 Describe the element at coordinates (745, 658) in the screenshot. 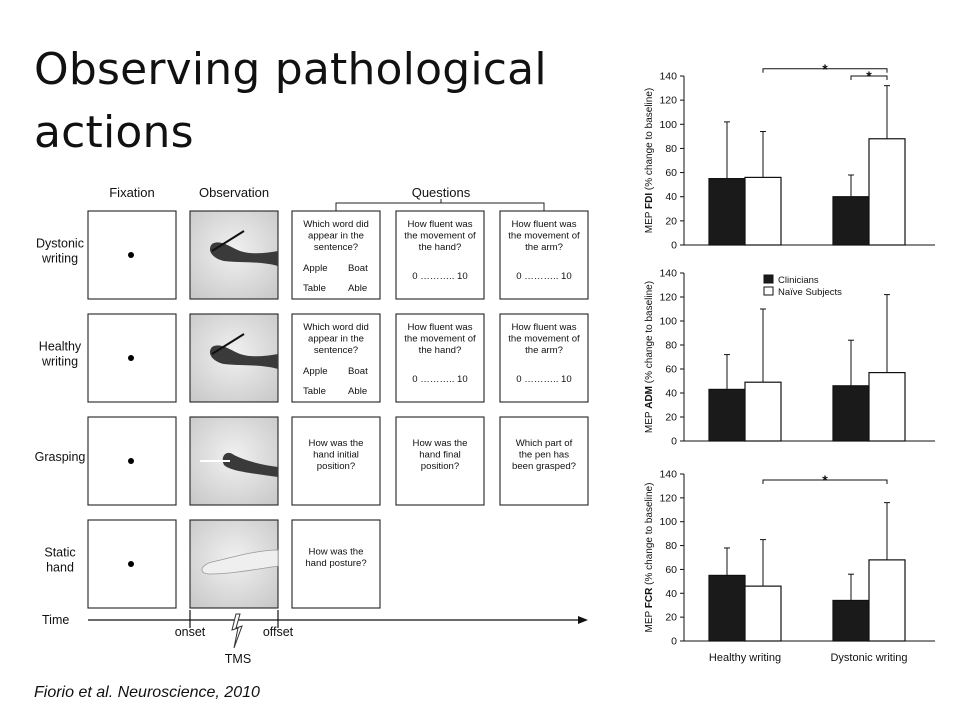

I see `category-label: Healthy writing` at that location.